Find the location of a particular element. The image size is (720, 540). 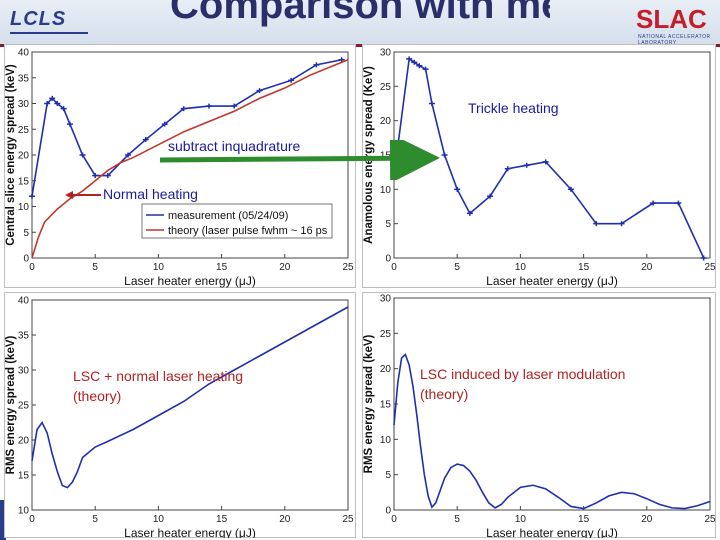

normal-heating-arrow is located at coordinates (83, 195).